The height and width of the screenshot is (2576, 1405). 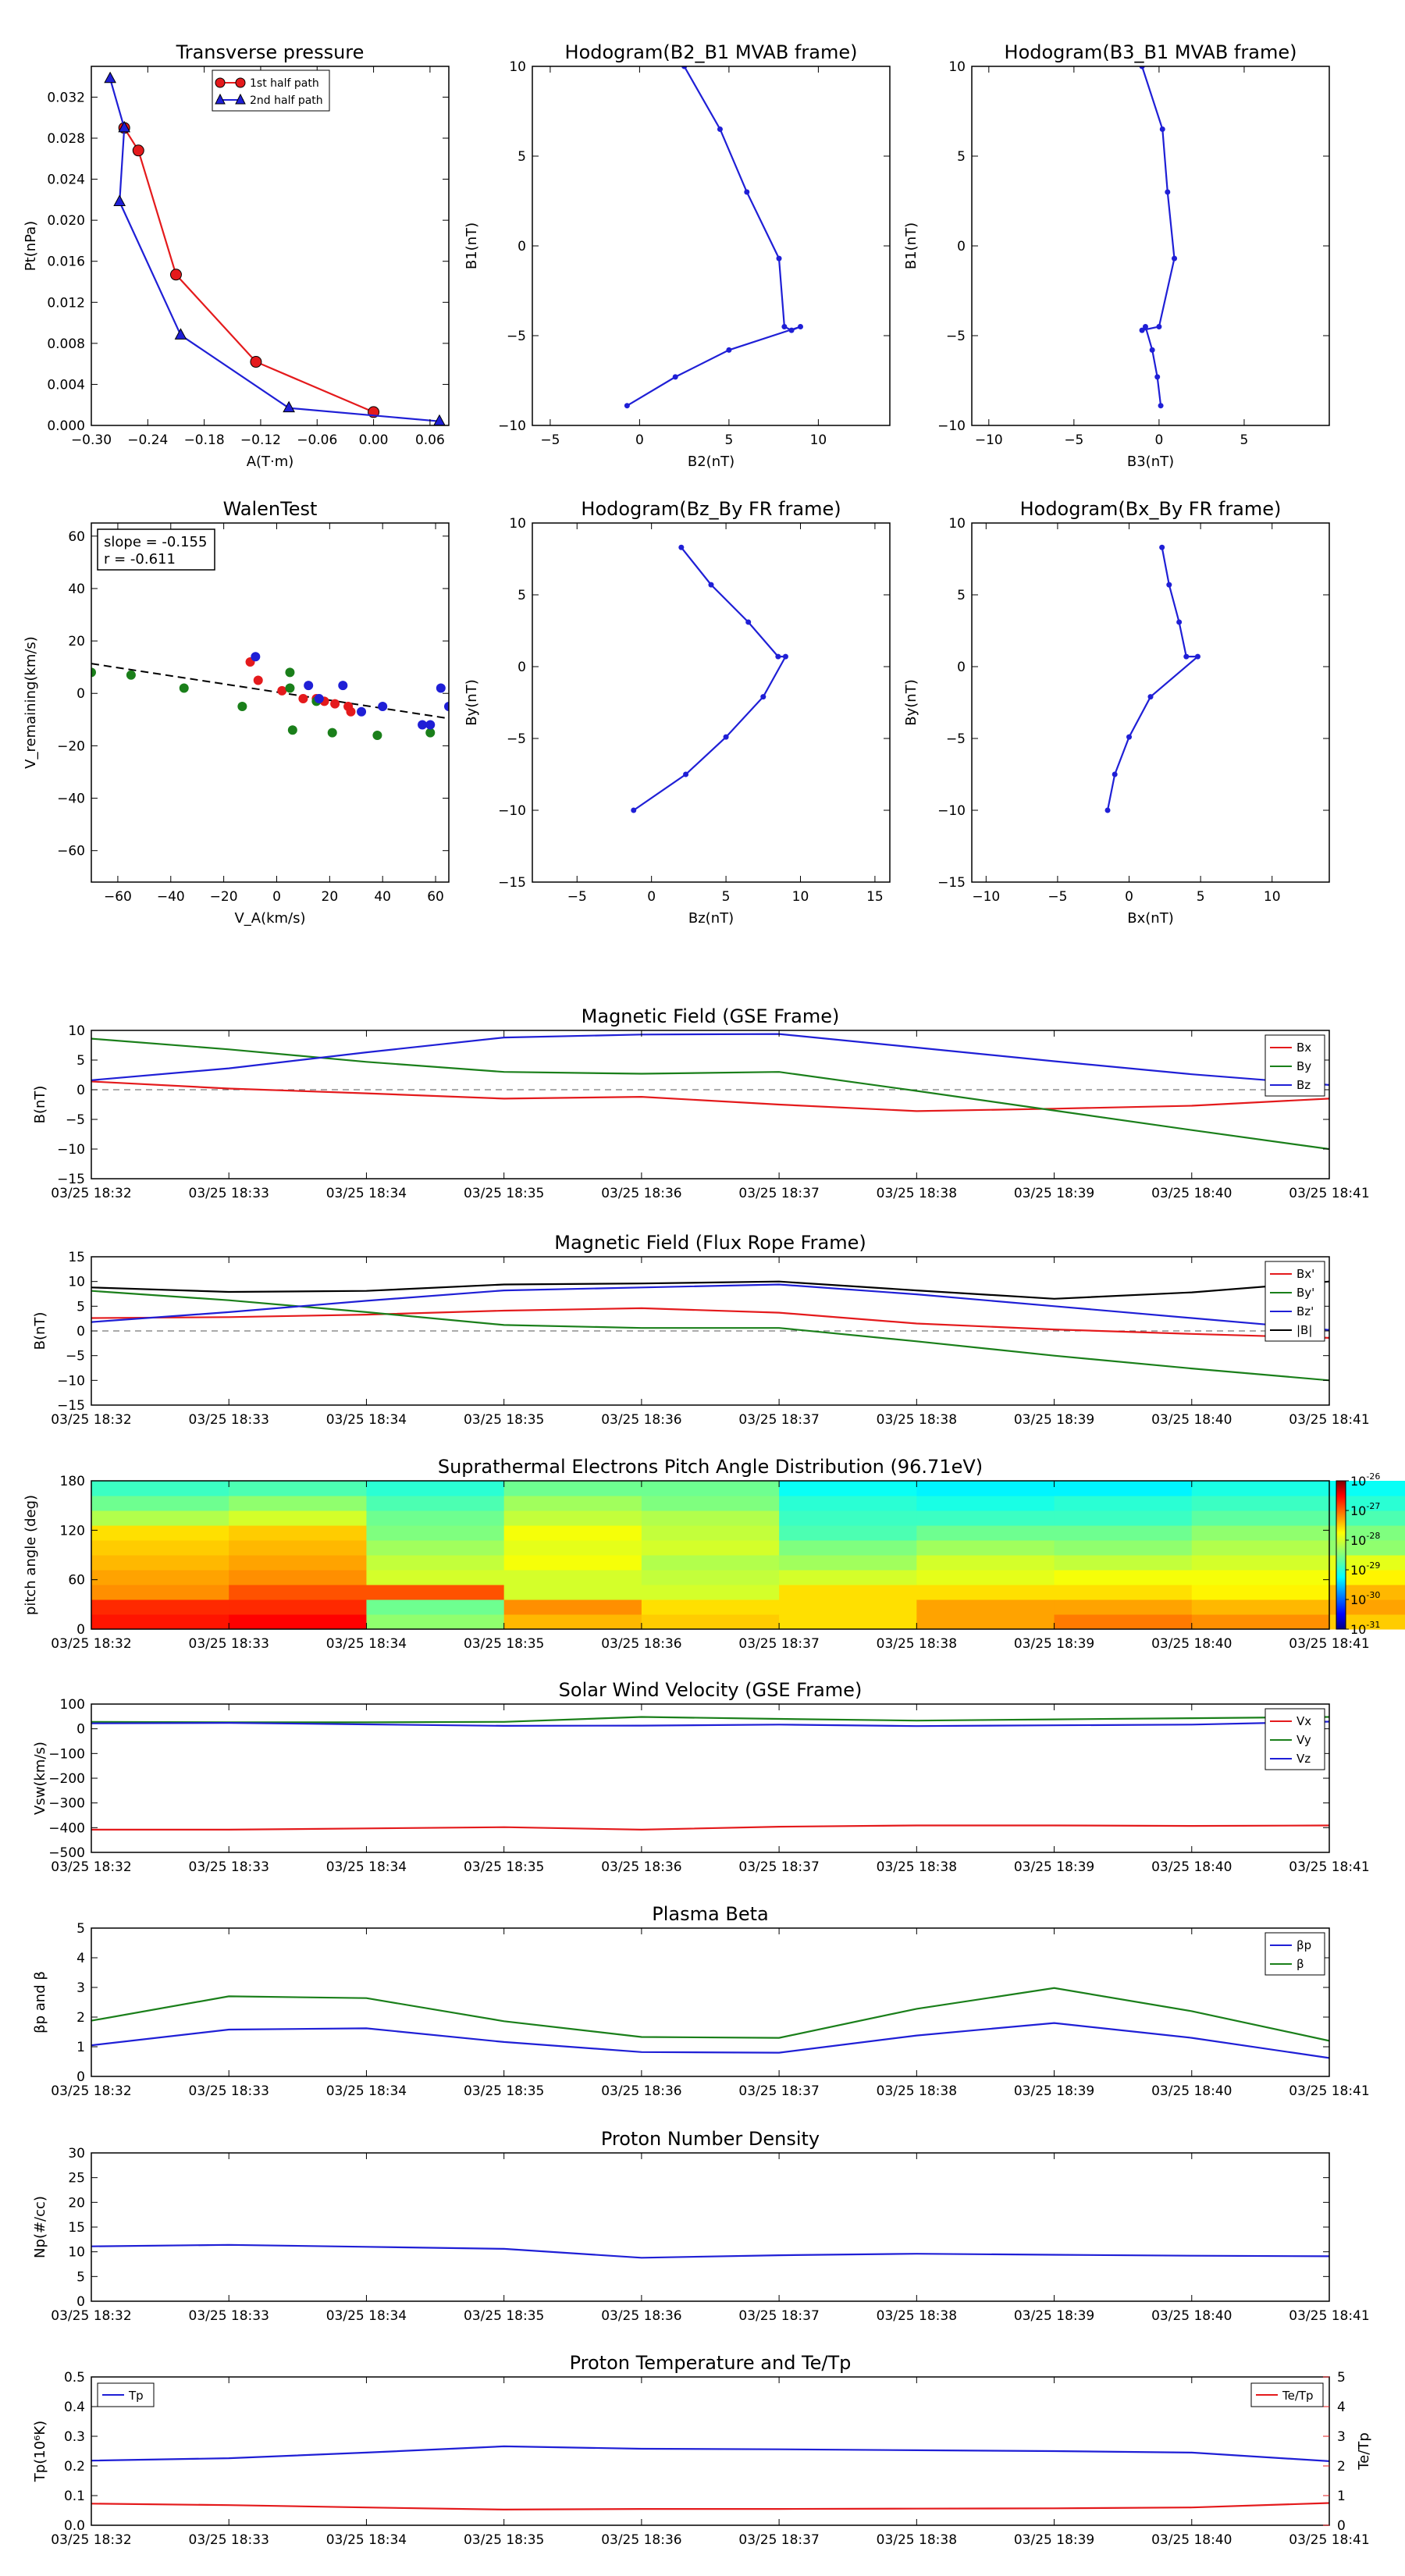 I want to click on y-tick-label: −300, so click(x=67, y=1804).